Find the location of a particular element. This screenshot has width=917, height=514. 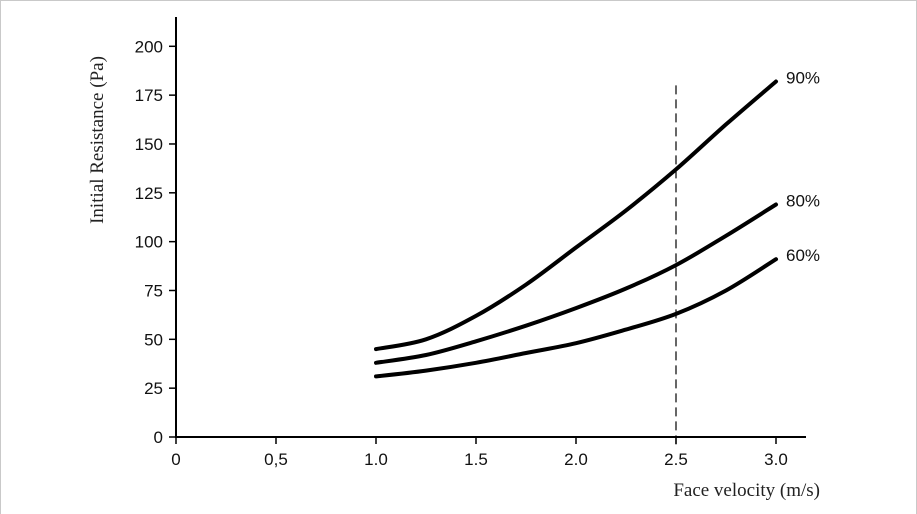

x-axis-title: Face velocity (m/s) is located at coordinates (746, 490).